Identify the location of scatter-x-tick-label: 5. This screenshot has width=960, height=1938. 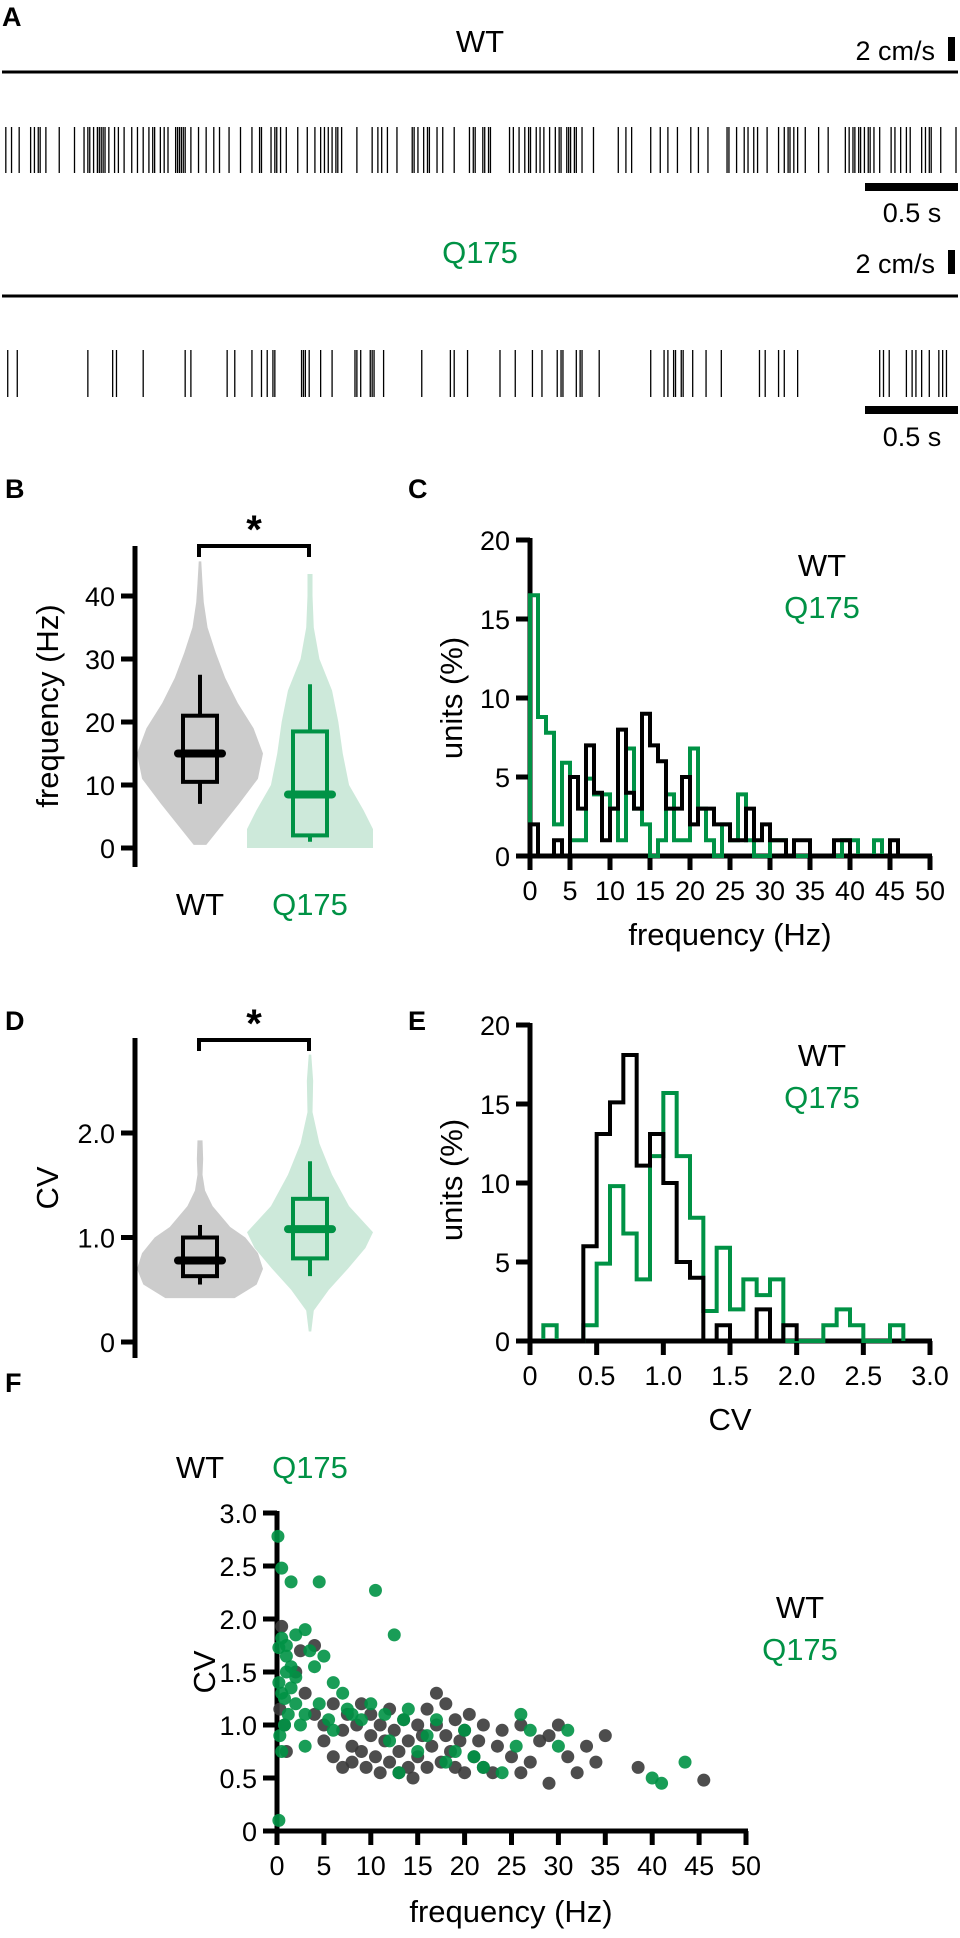
(323, 1866).